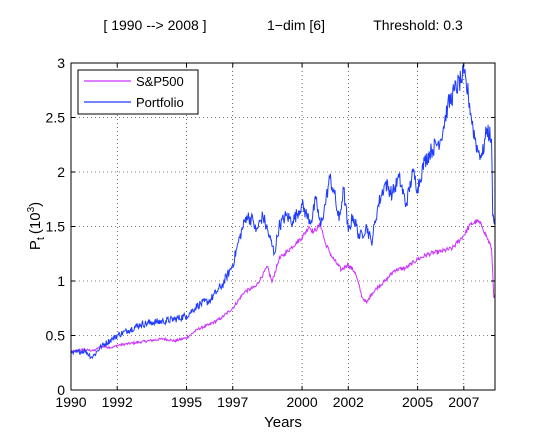 The width and height of the screenshot is (545, 439). What do you see at coordinates (463, 402) in the screenshot?
I see `x-tick-label: 2007` at bounding box center [463, 402].